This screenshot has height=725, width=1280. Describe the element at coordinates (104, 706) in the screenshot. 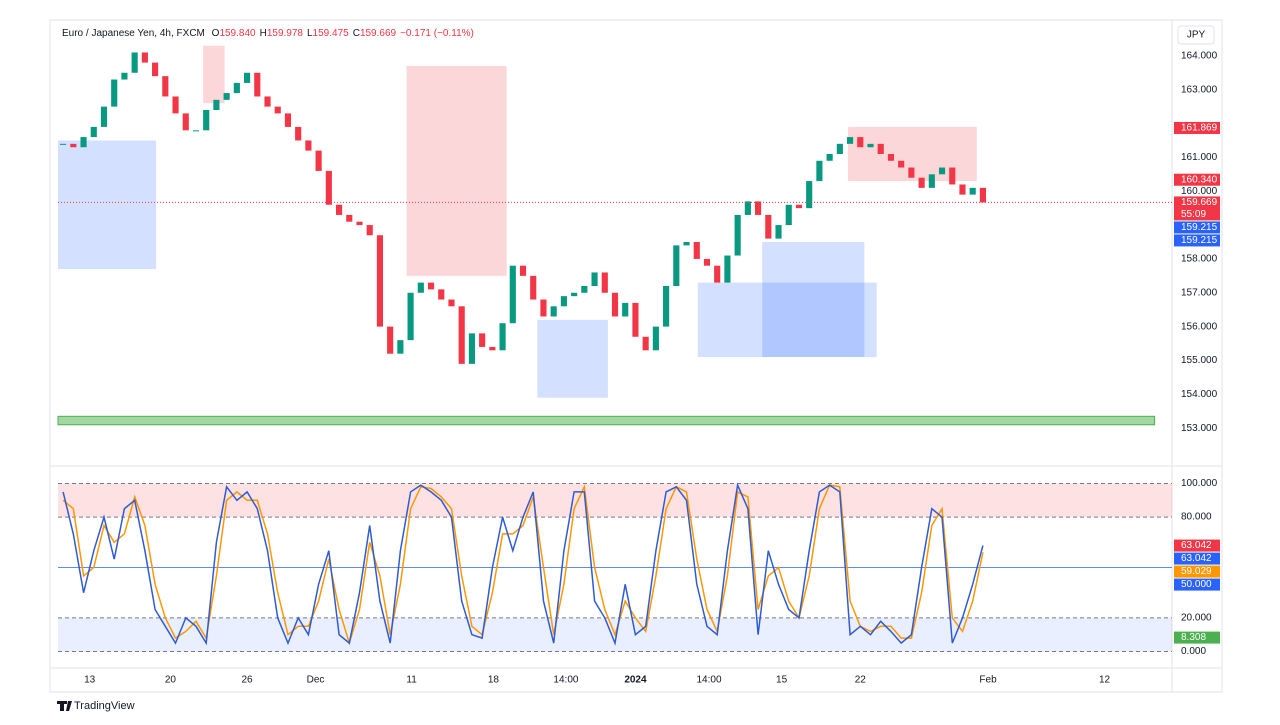

I see `logo-text: TradingView` at that location.